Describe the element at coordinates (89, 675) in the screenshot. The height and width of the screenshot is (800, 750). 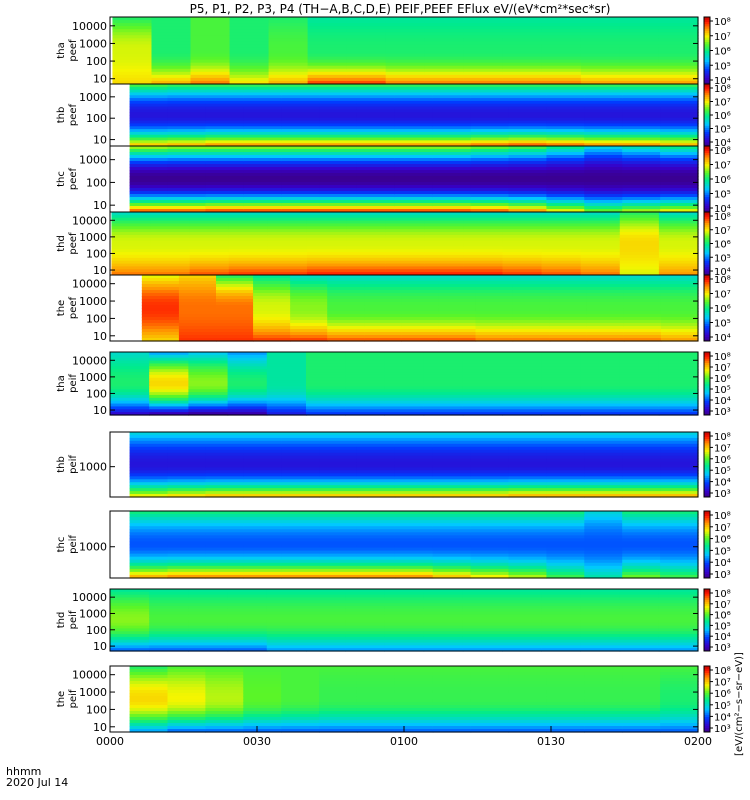
I see `y-tick-label: 10000` at that location.